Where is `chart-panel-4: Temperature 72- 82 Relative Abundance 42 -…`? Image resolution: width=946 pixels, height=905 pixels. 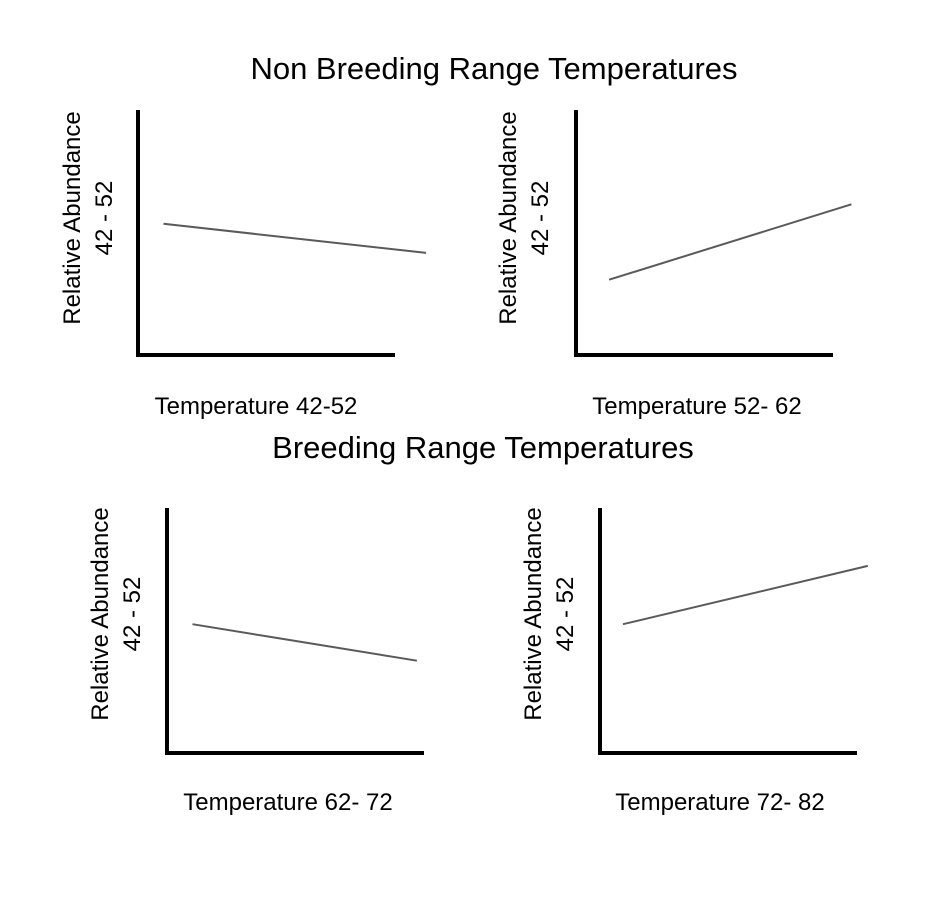 chart-panel-4: Temperature 72- 82 Relative Abundance 42 -… is located at coordinates (694, 661).